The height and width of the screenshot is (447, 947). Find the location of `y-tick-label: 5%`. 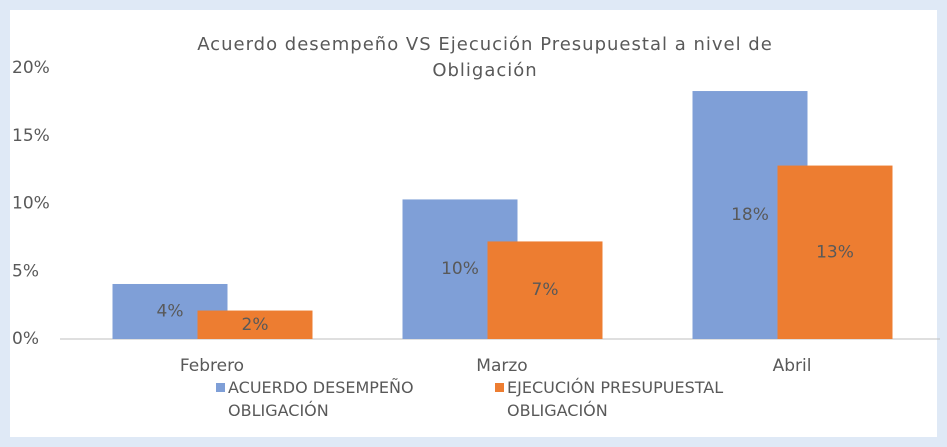

y-tick-label: 5% is located at coordinates (25, 271).